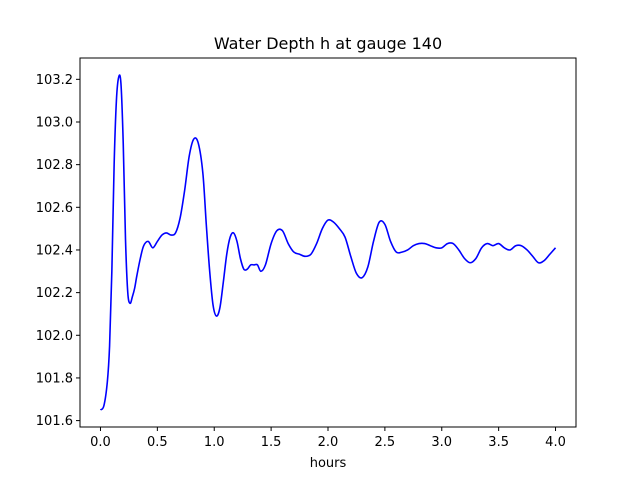 This screenshot has width=640, height=480. What do you see at coordinates (54, 336) in the screenshot?
I see `y-tick-label: 102.0` at bounding box center [54, 336].